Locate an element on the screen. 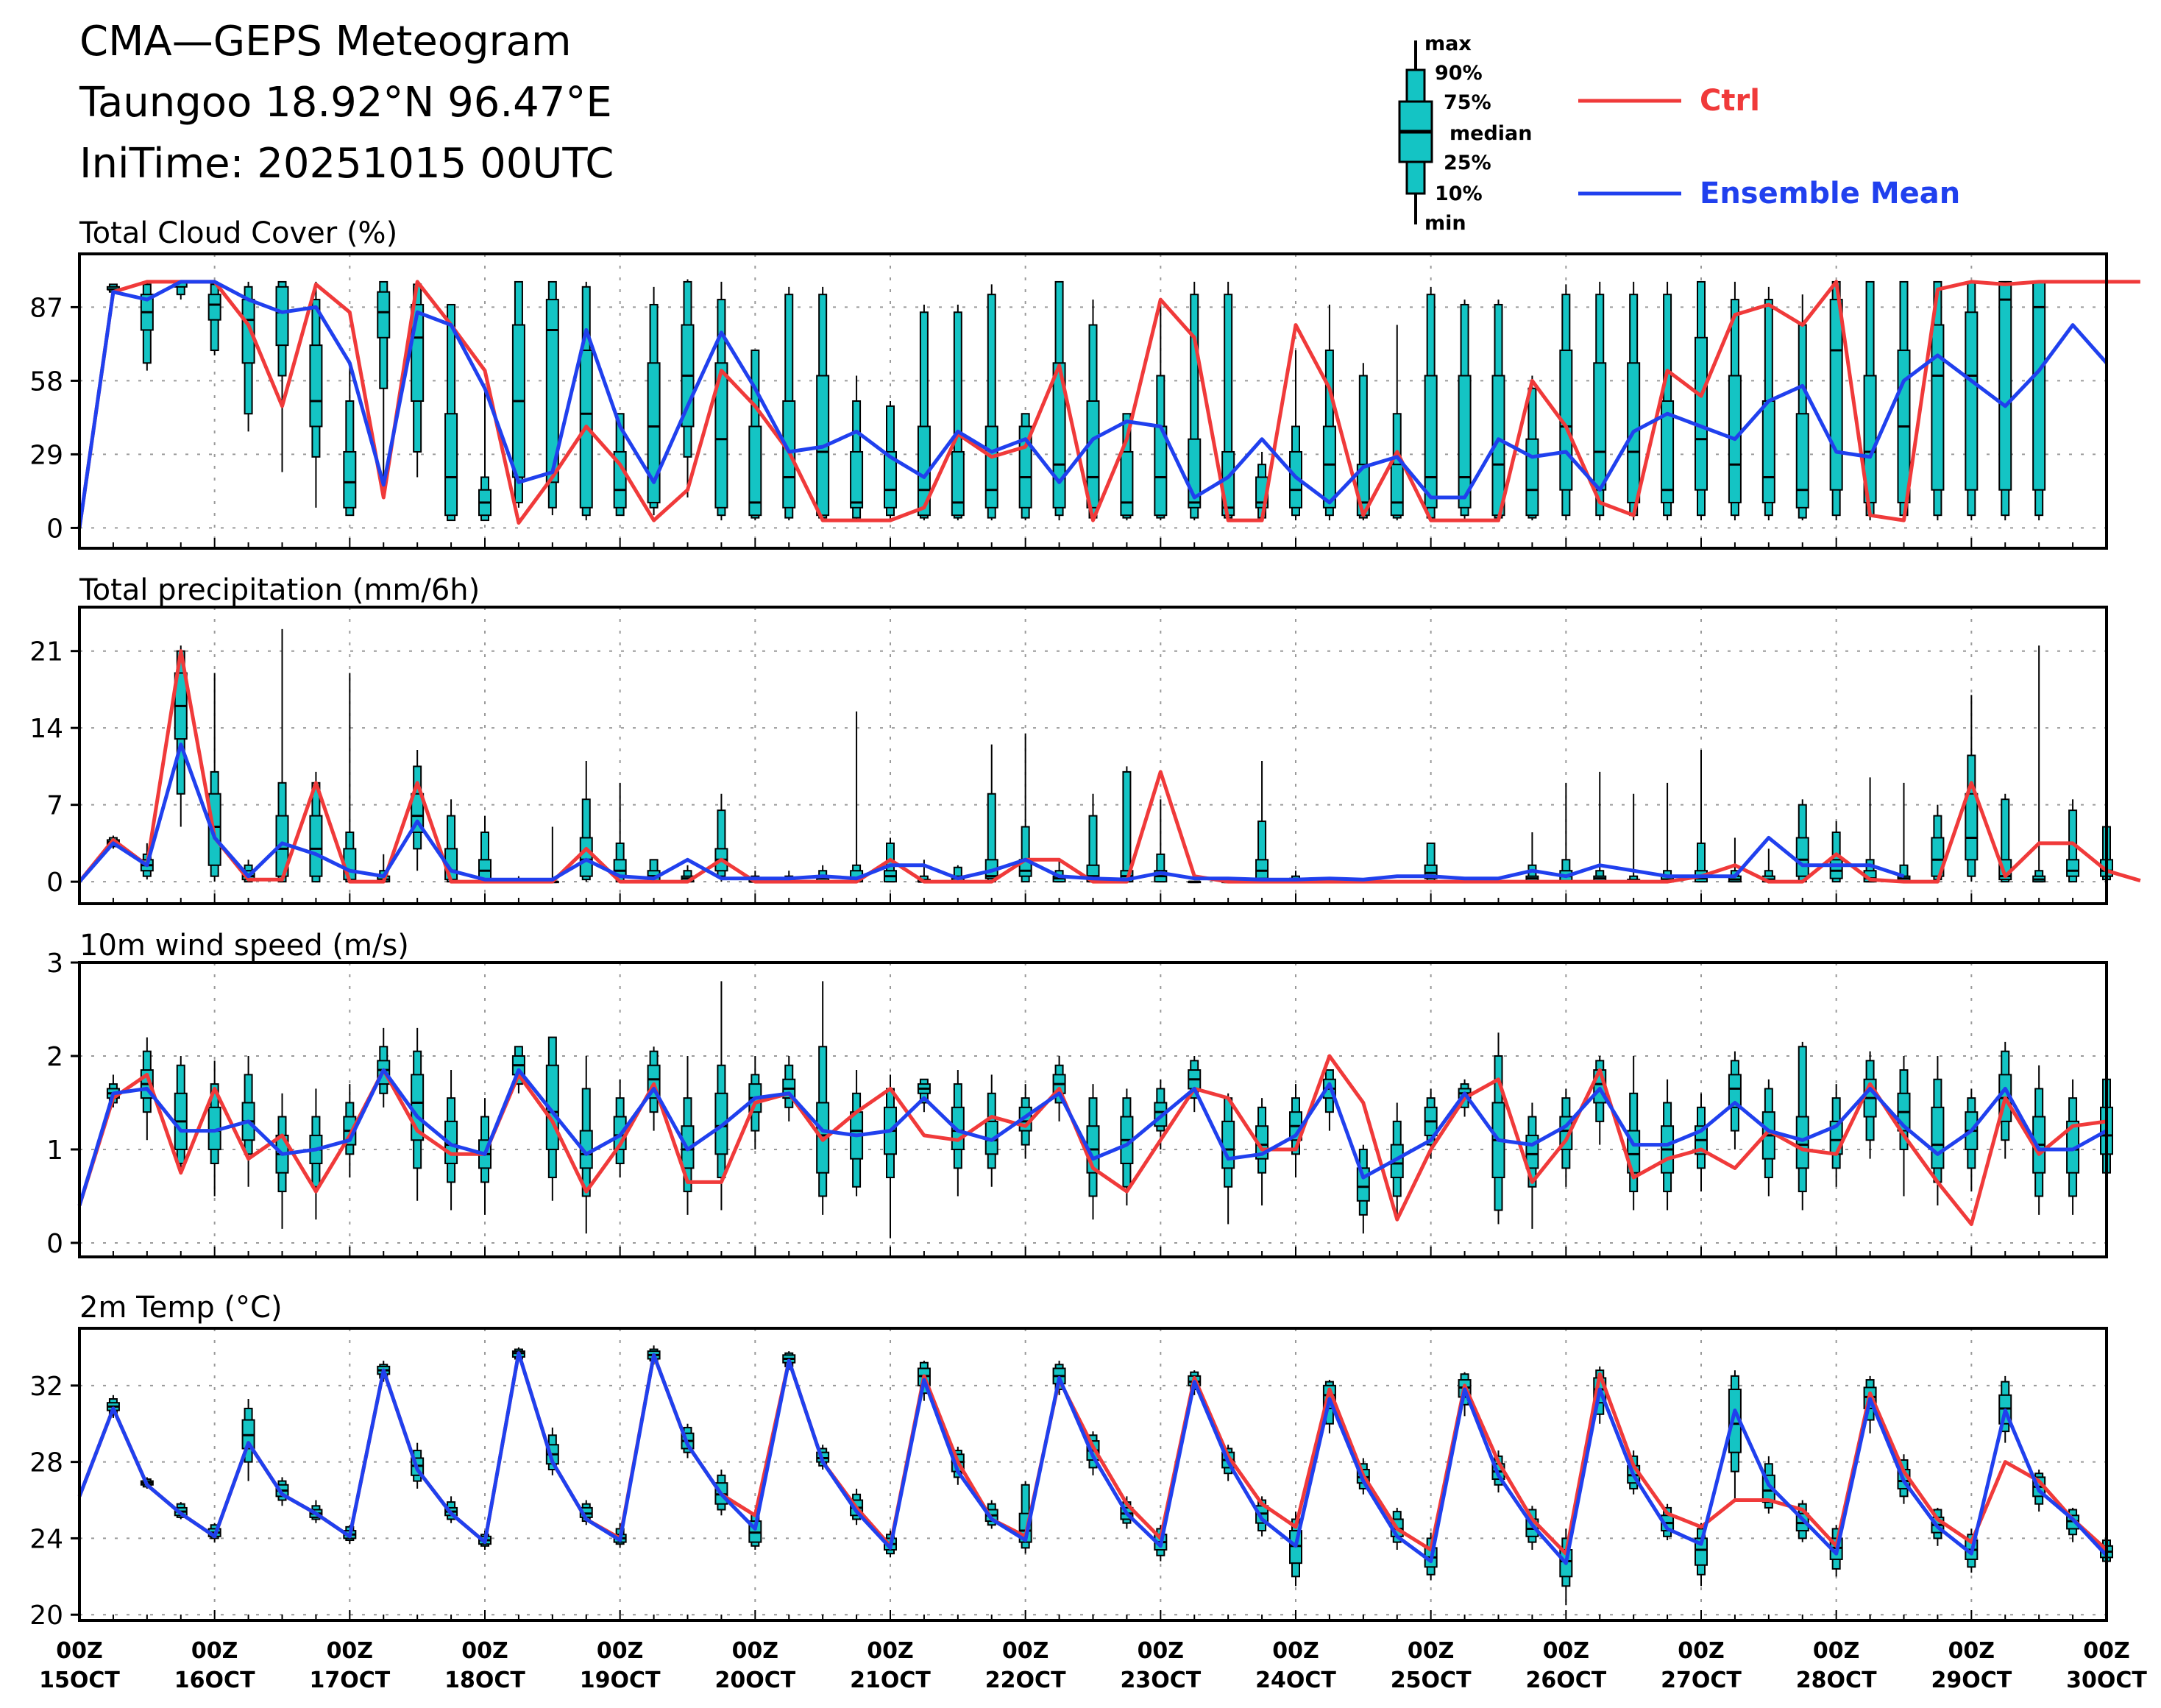 The image size is (2161, 1708). x-tick-time-12: 00Z is located at coordinates (1701, 1651).